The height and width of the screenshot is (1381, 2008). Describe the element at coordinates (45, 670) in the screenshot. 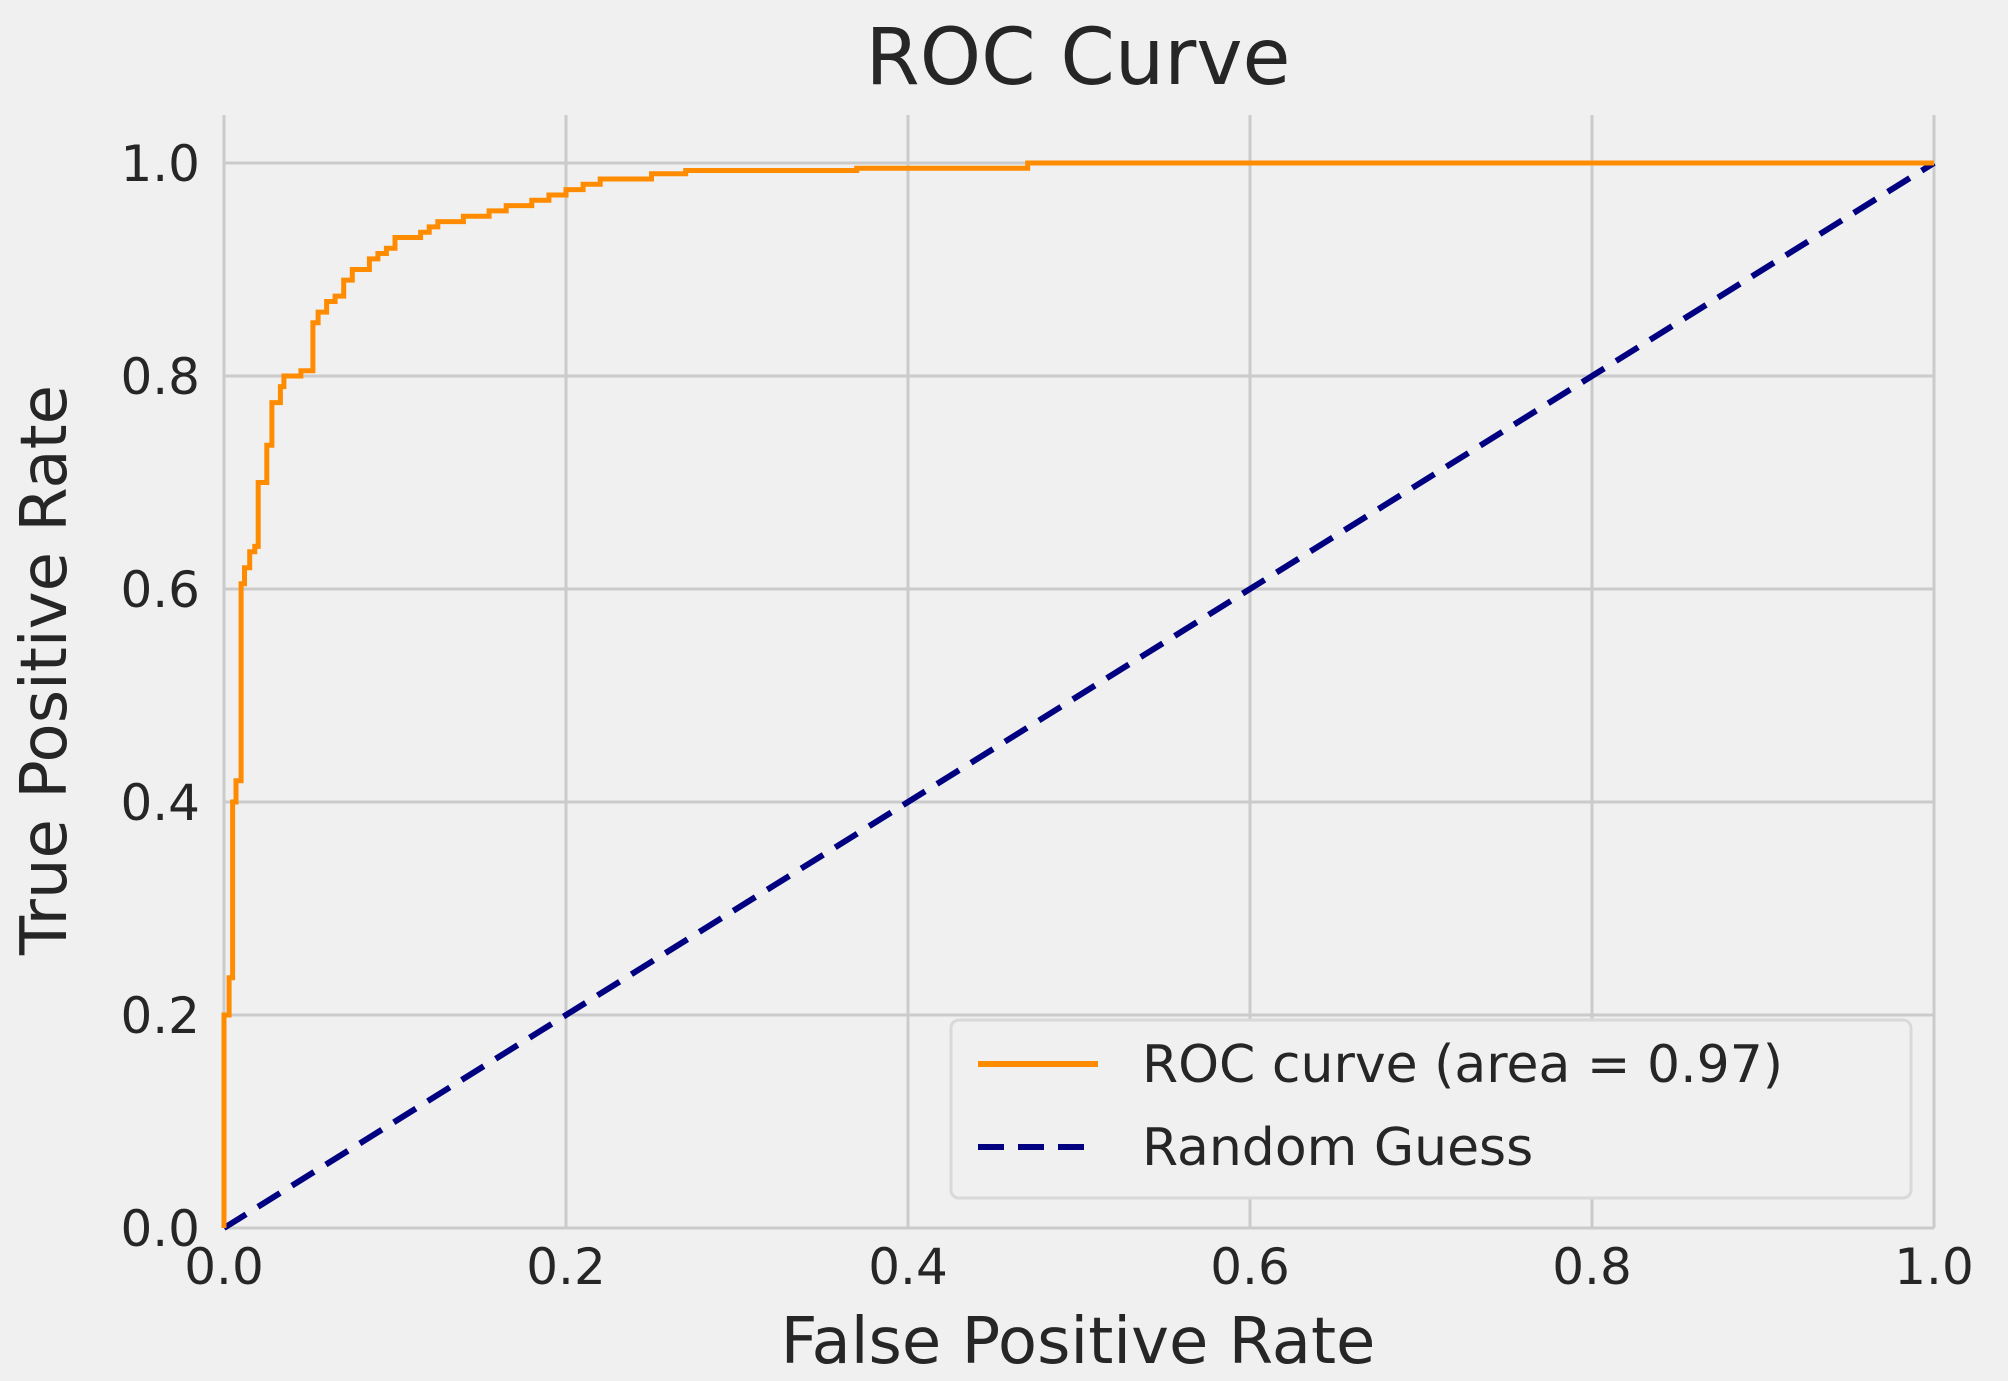

I see `y-axis-label: True Positive Rate` at that location.